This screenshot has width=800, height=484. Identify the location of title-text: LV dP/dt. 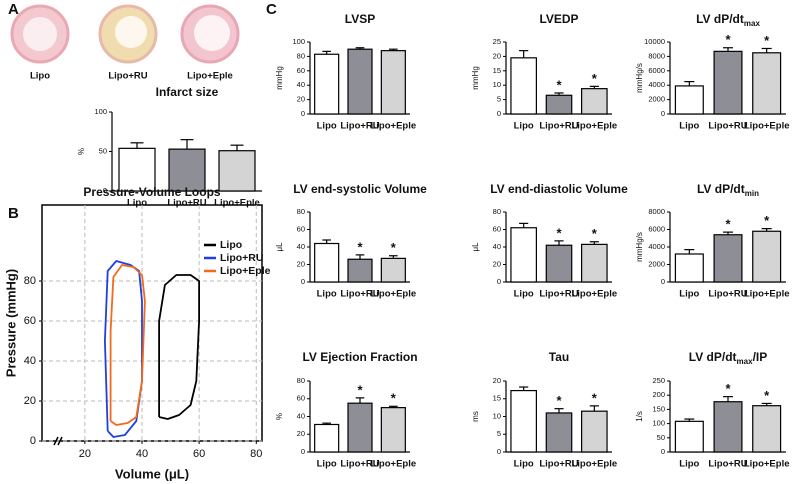
(713, 357).